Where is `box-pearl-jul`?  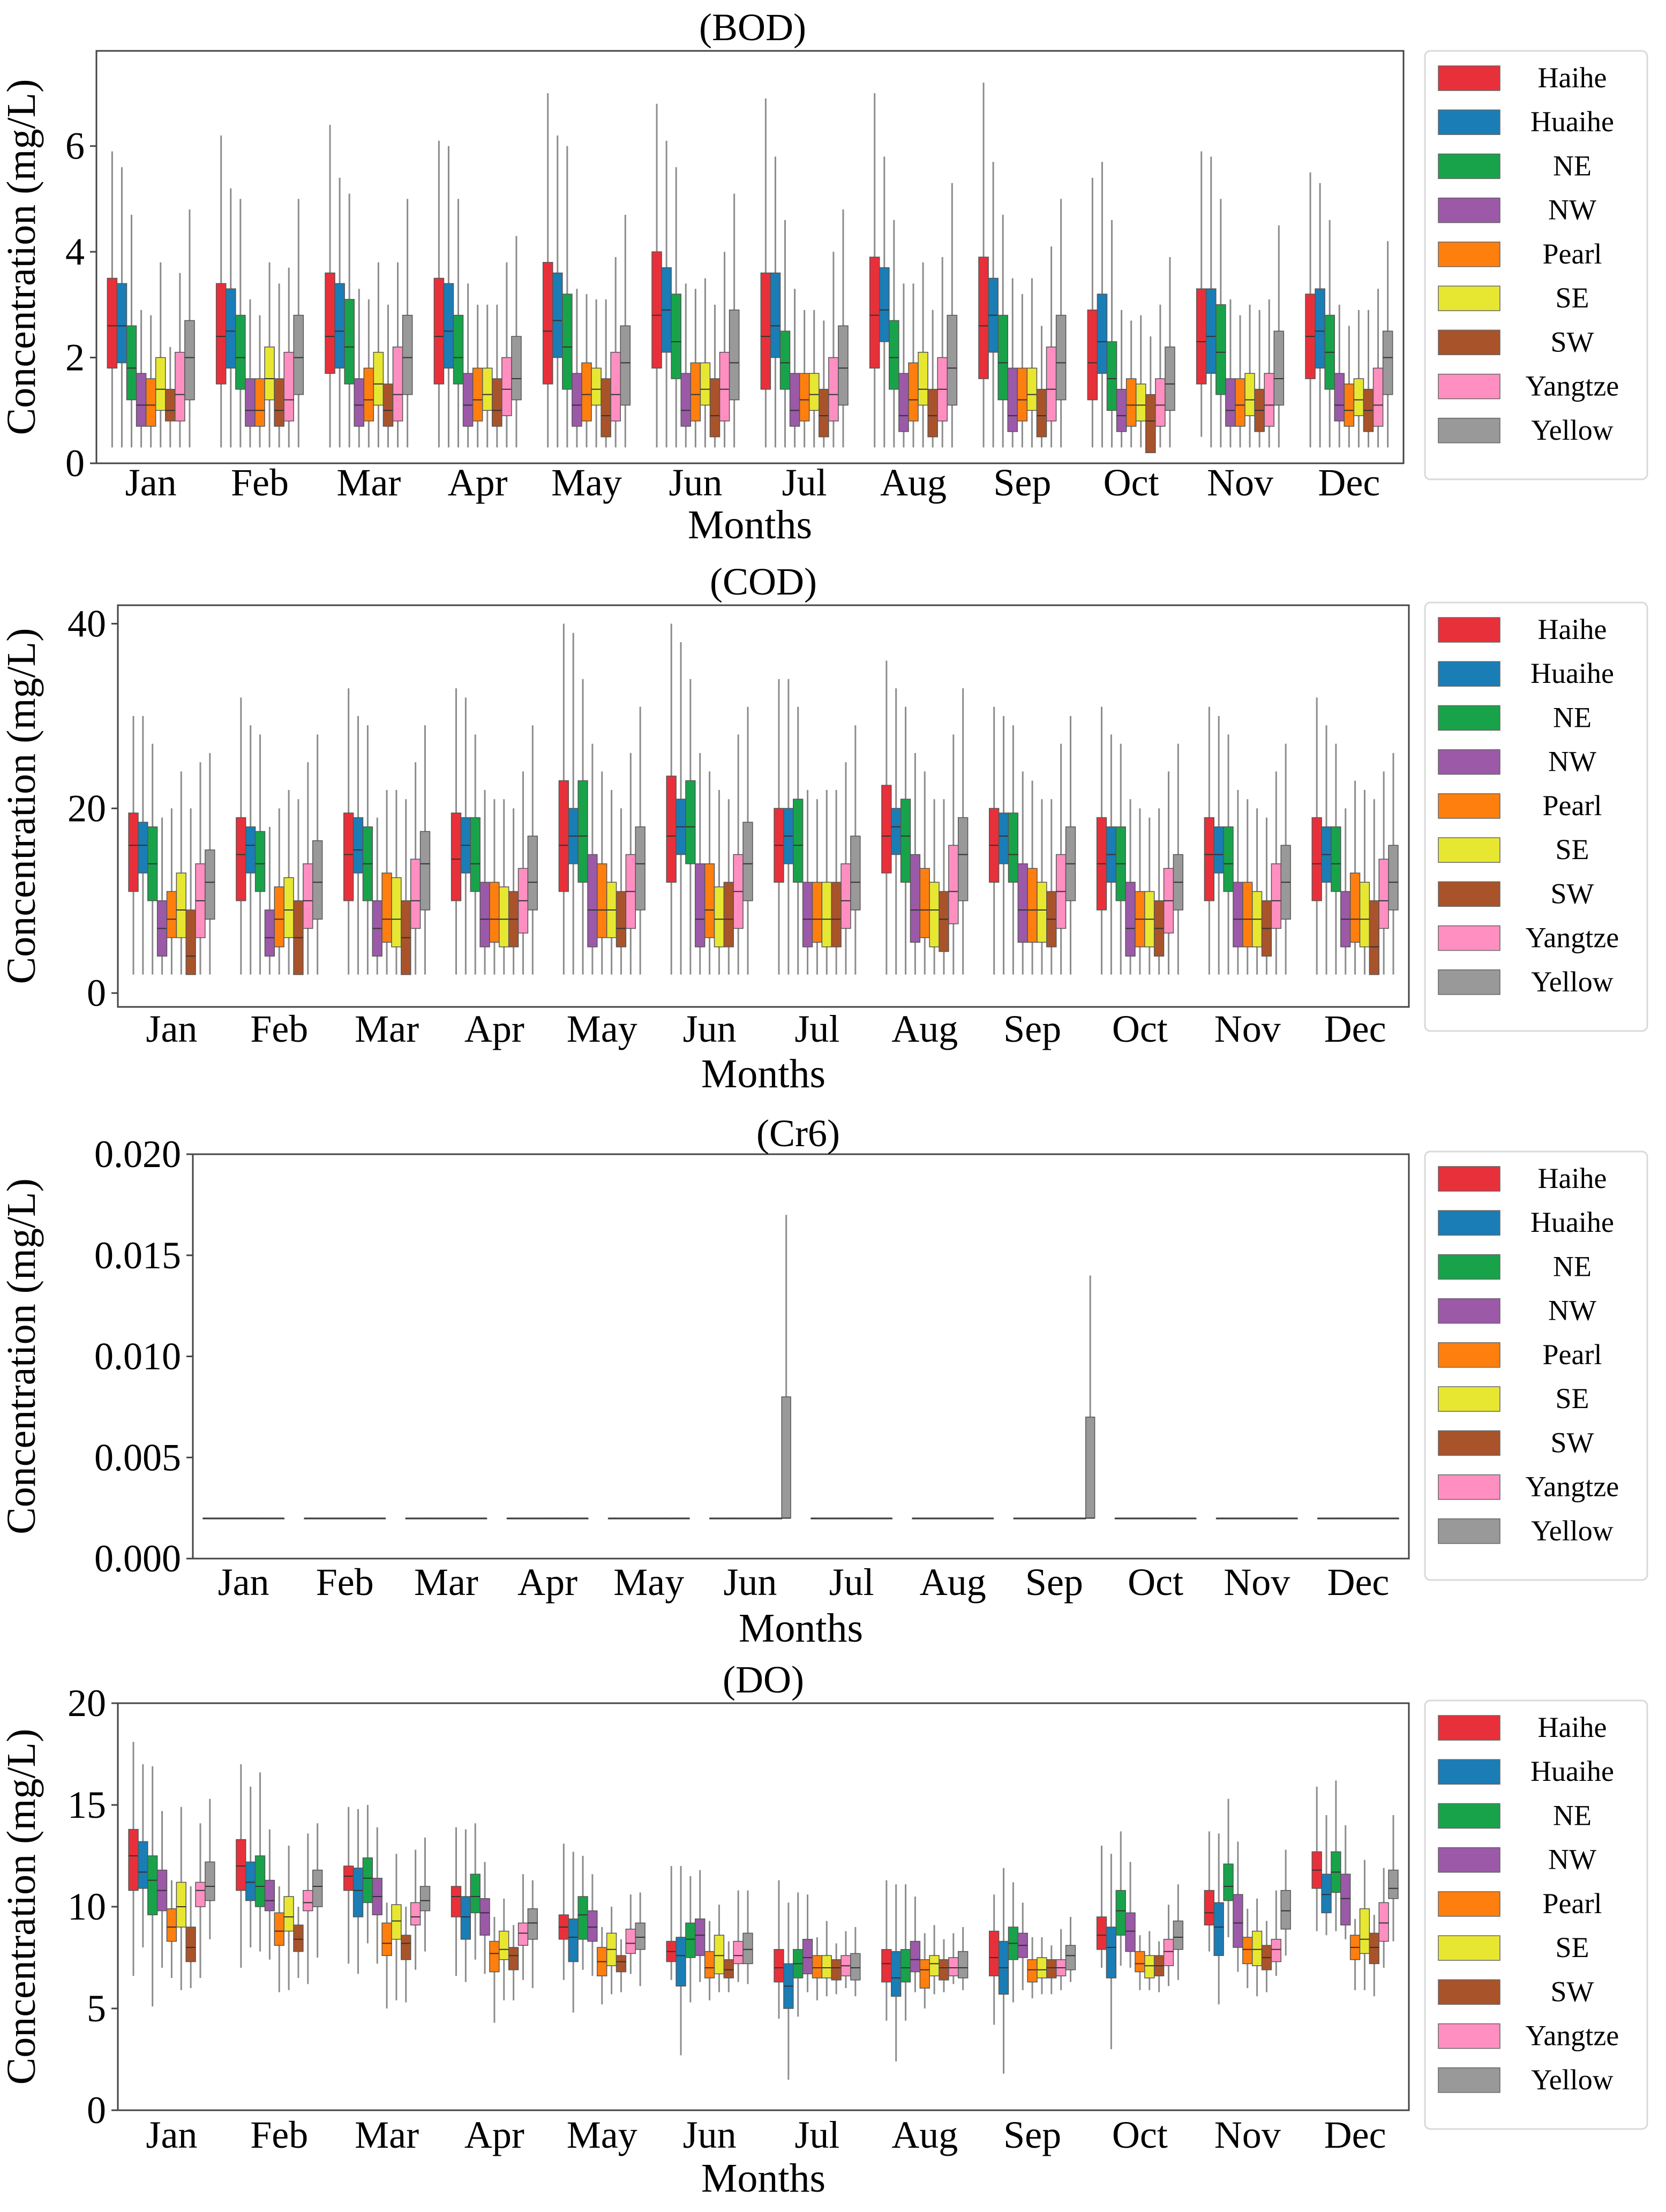
box-pearl-jul is located at coordinates (804, 379).